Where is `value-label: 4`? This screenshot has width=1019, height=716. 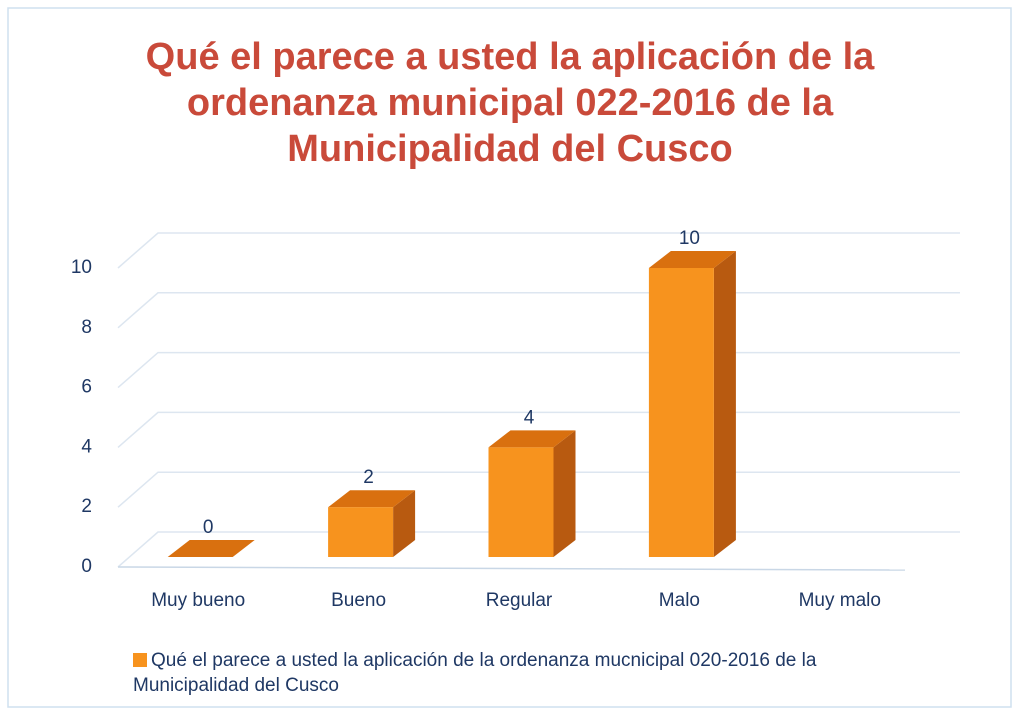 value-label: 4 is located at coordinates (529, 417).